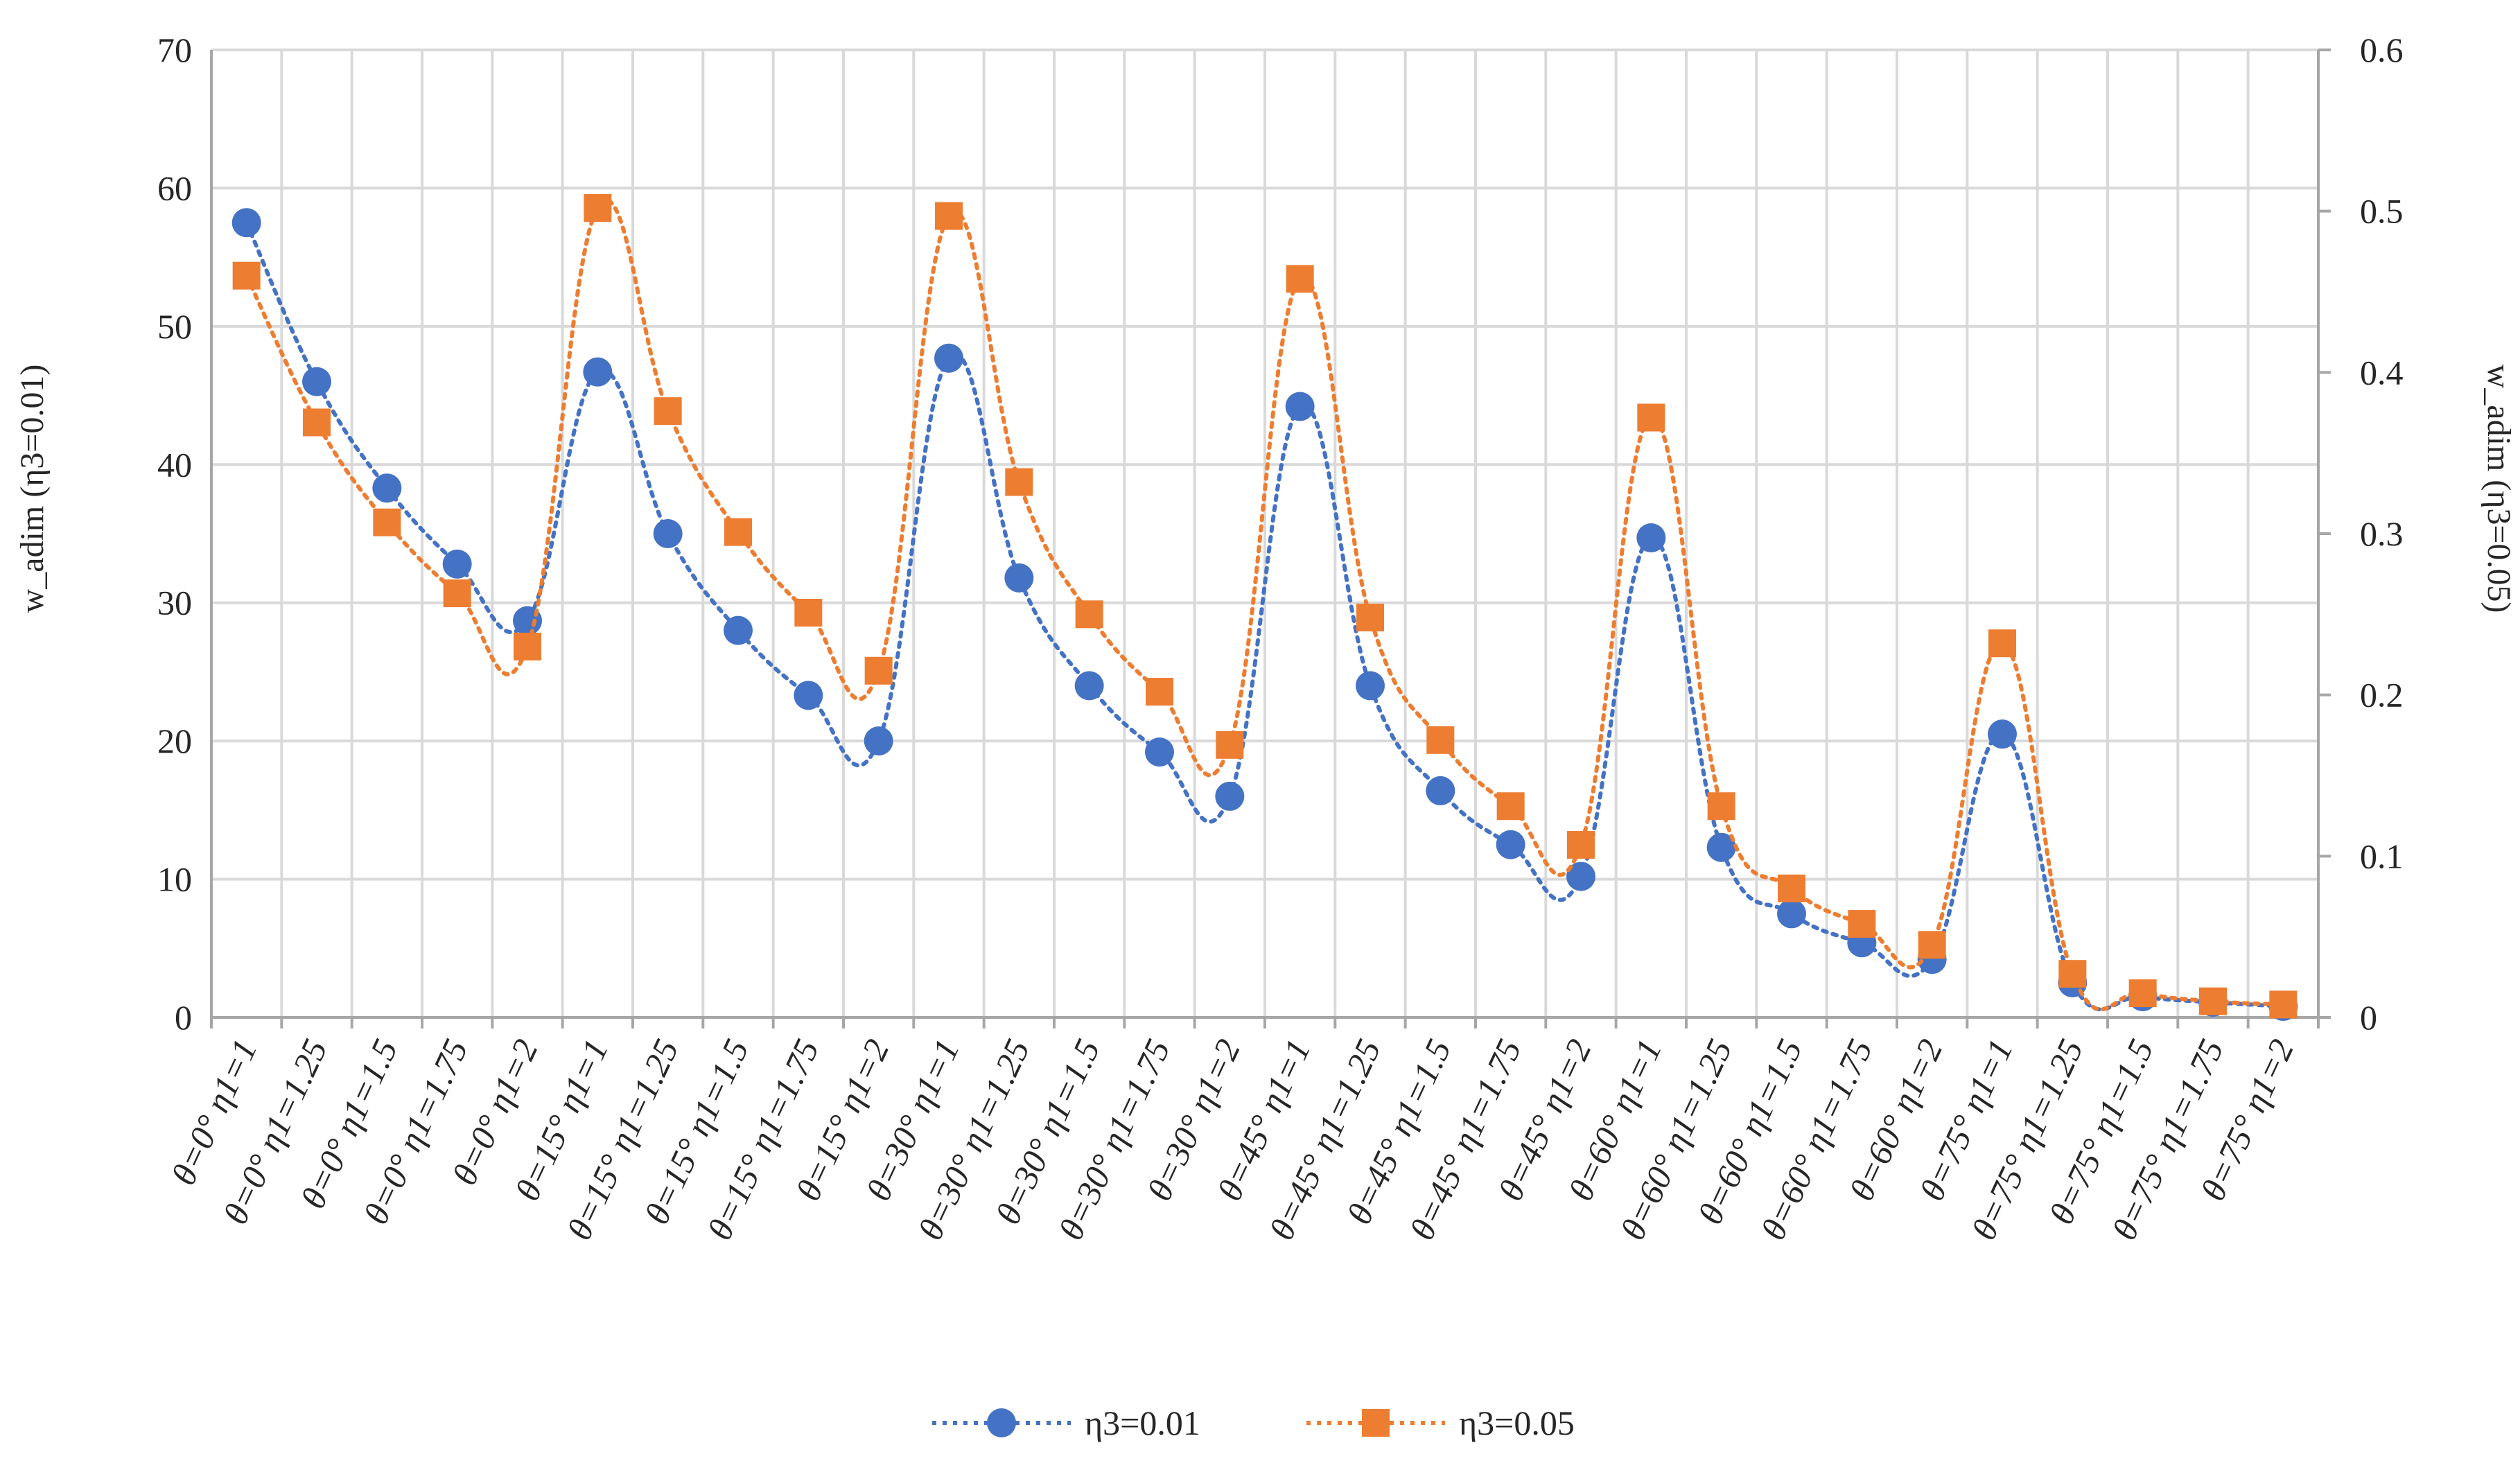 This screenshot has width=2520, height=1470. I want to click on left-tick-label: 60, so click(174, 187).